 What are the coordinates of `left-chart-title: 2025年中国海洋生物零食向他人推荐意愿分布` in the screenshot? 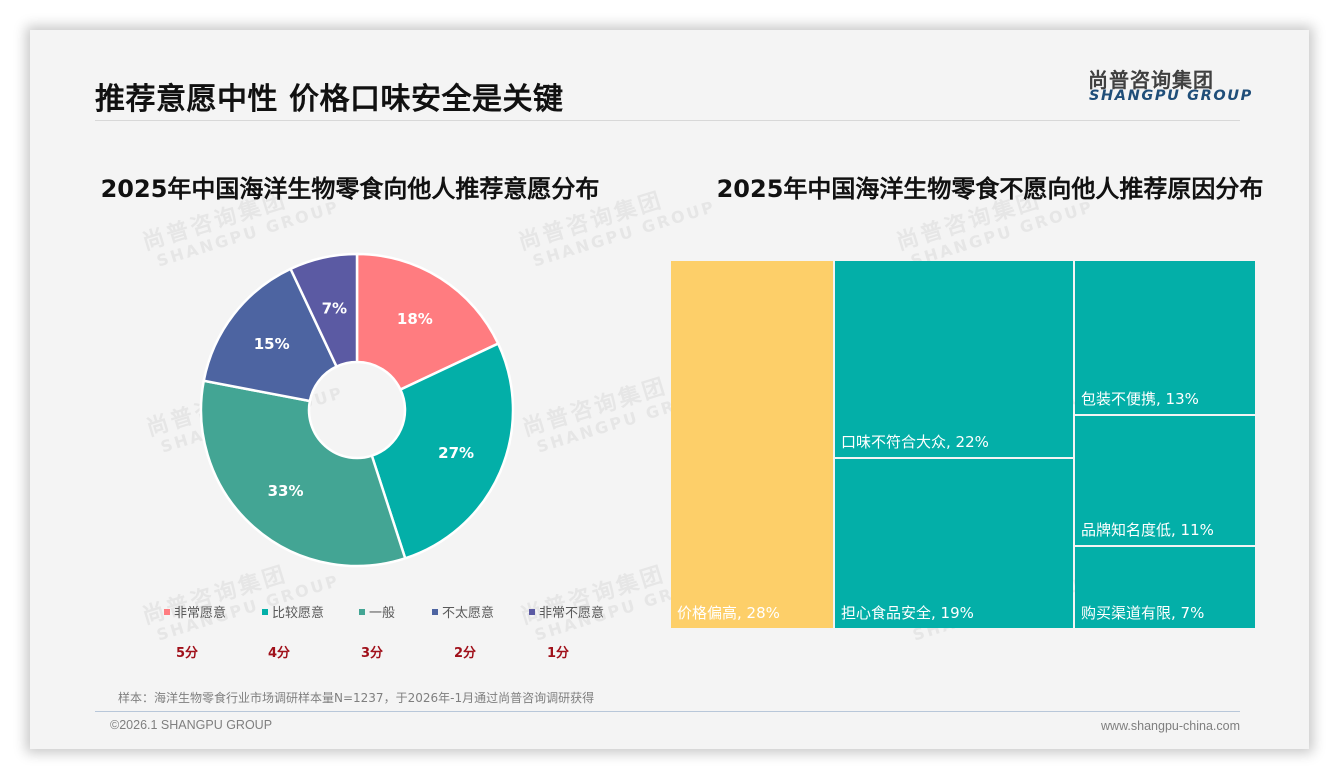 It's located at (350, 189).